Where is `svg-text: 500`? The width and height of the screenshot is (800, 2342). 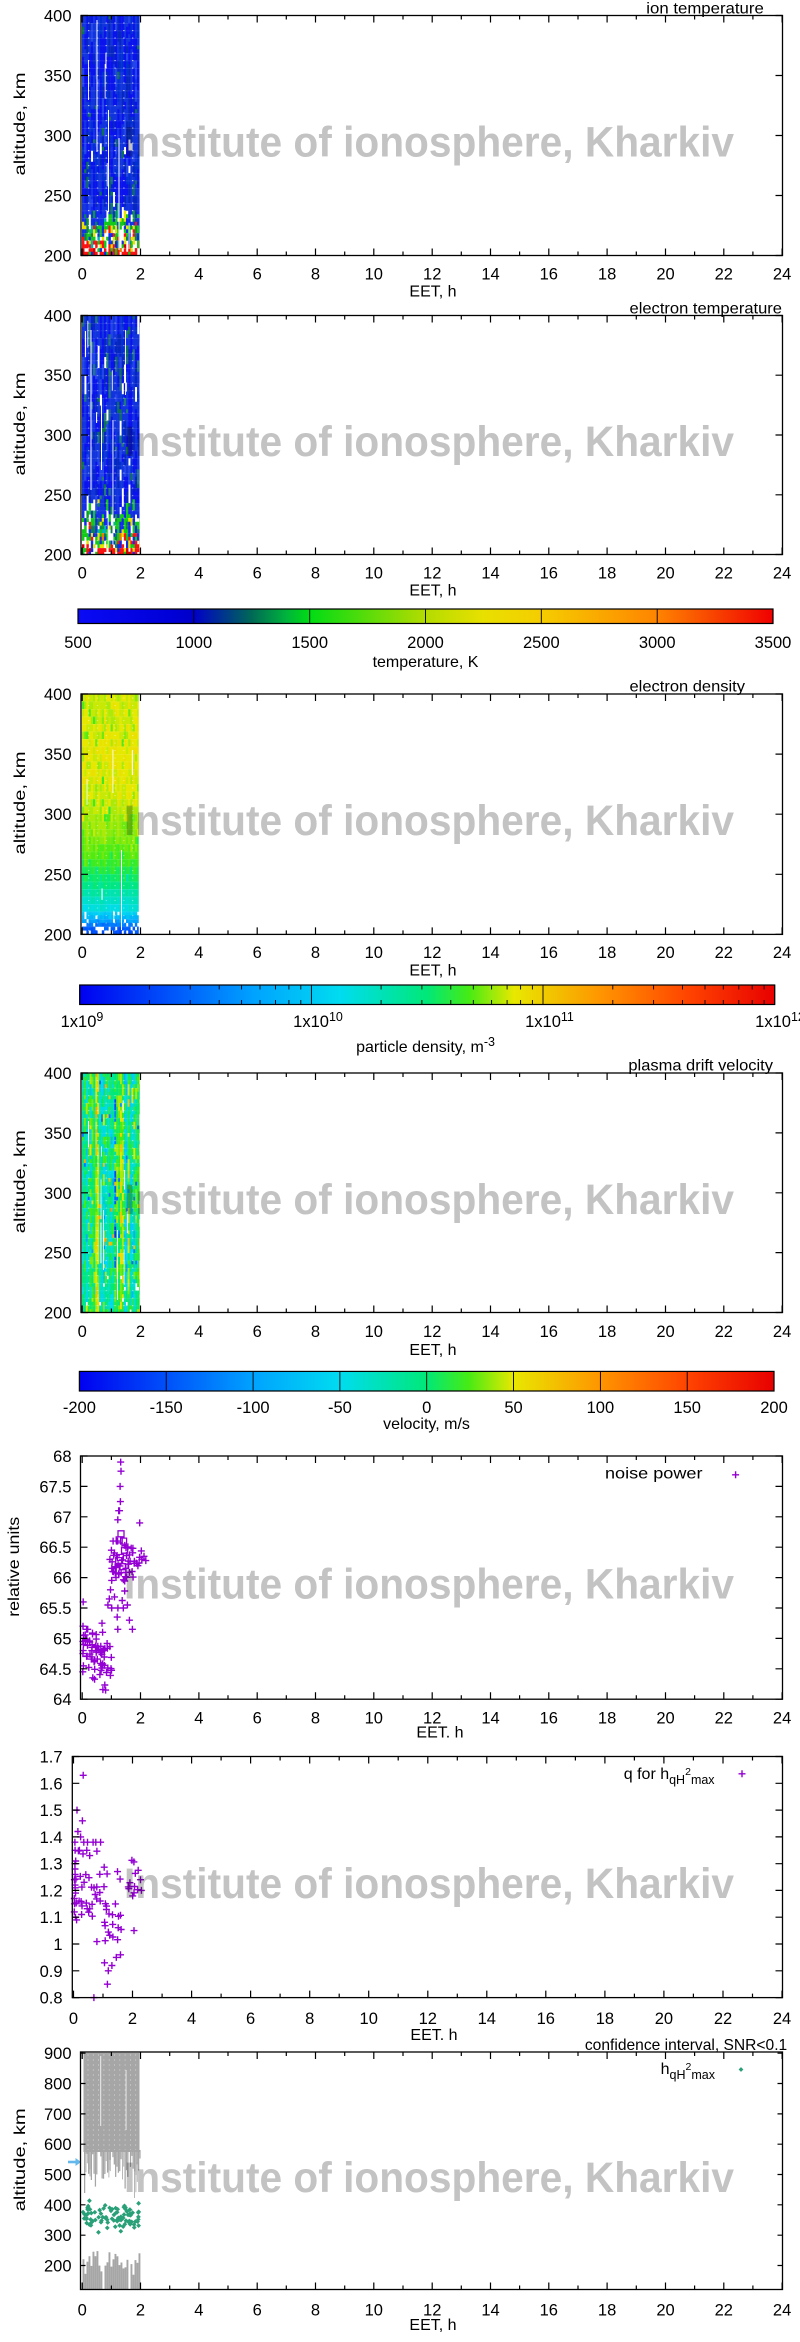
svg-text: 500 is located at coordinates (78, 643).